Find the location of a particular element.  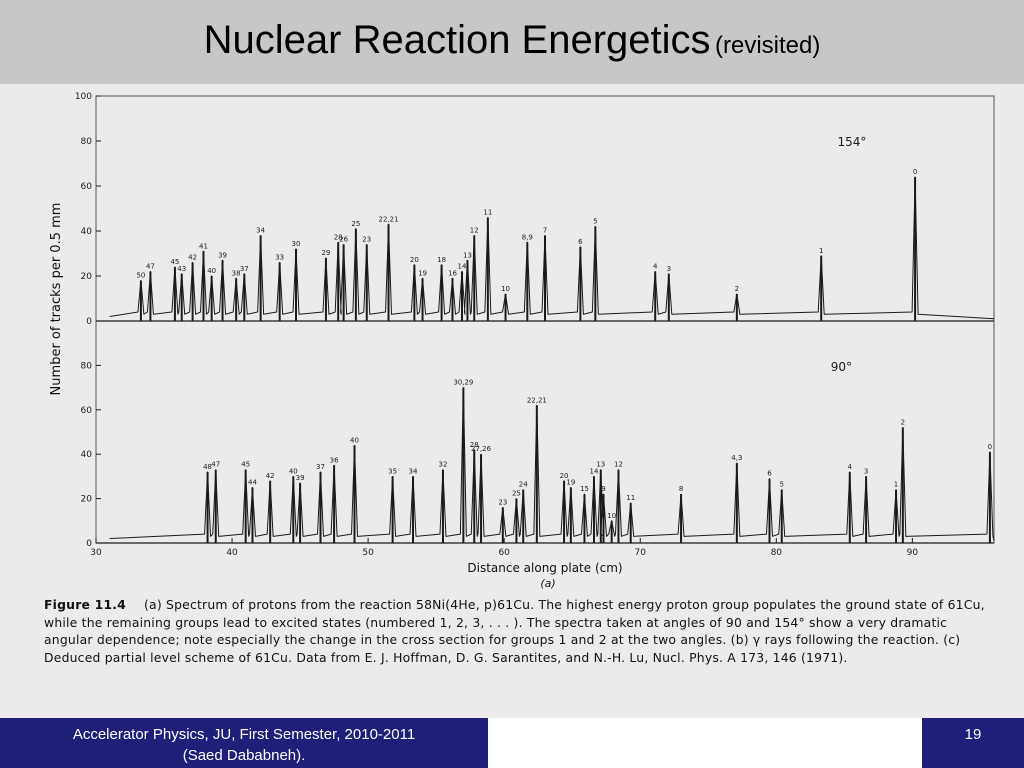

x-axis-label: Distance along plate (cm) is located at coordinates (544, 568).